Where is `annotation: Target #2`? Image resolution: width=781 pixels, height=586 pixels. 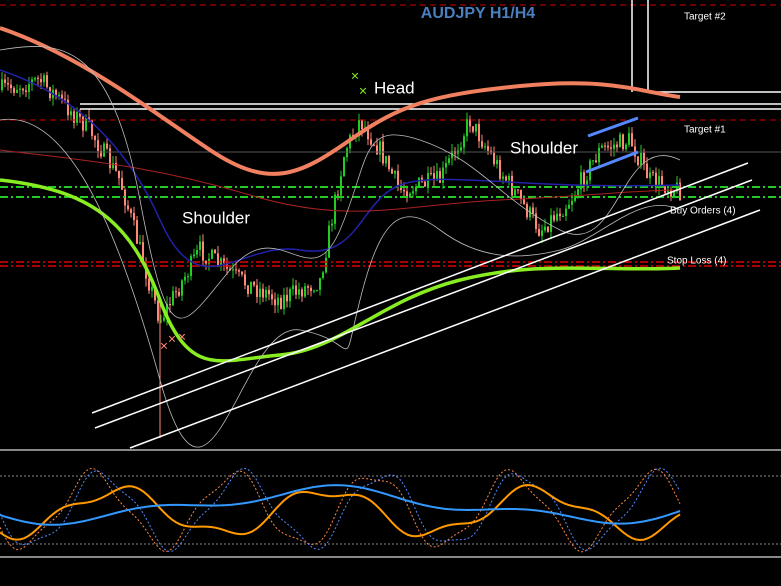 annotation: Target #2 is located at coordinates (705, 17).